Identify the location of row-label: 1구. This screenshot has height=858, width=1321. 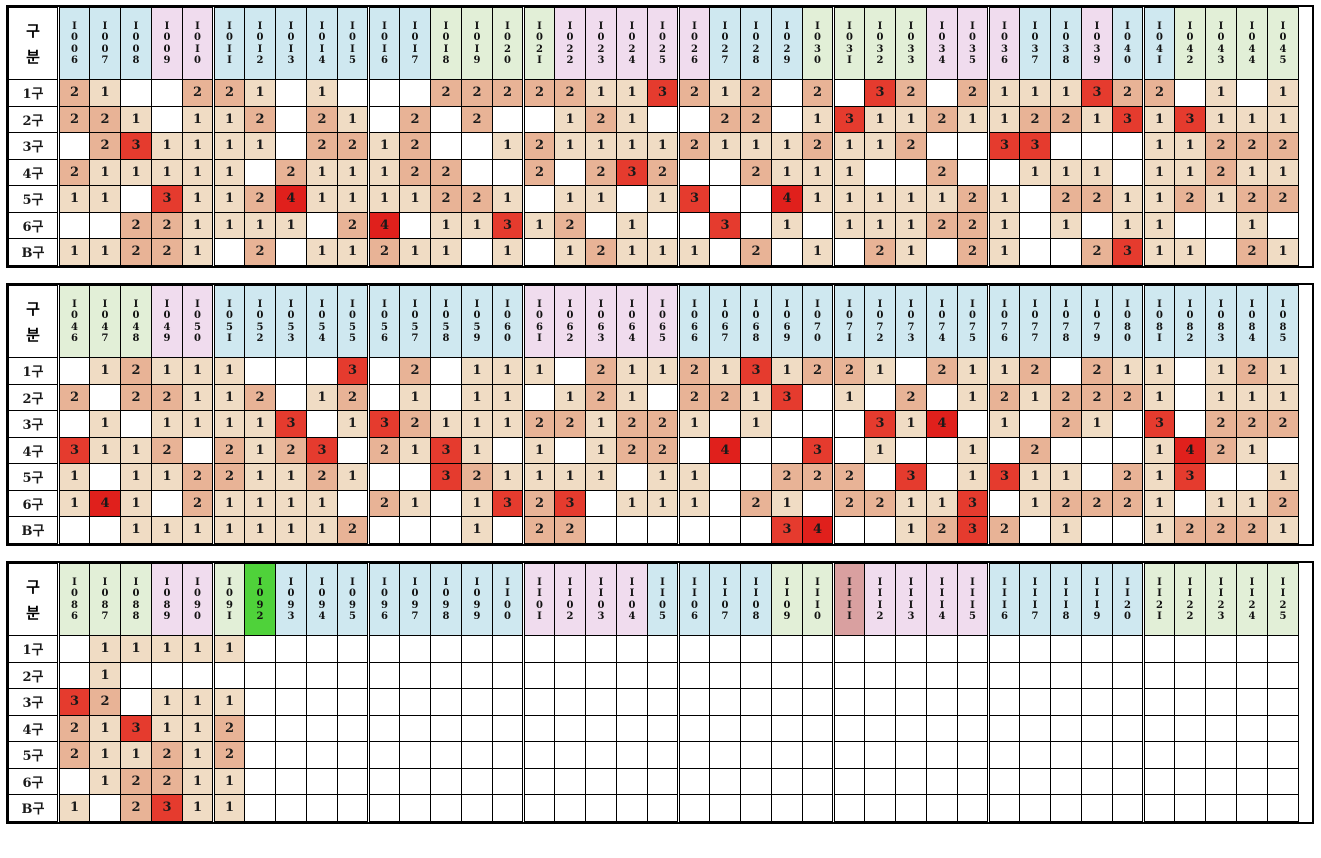
(33, 371).